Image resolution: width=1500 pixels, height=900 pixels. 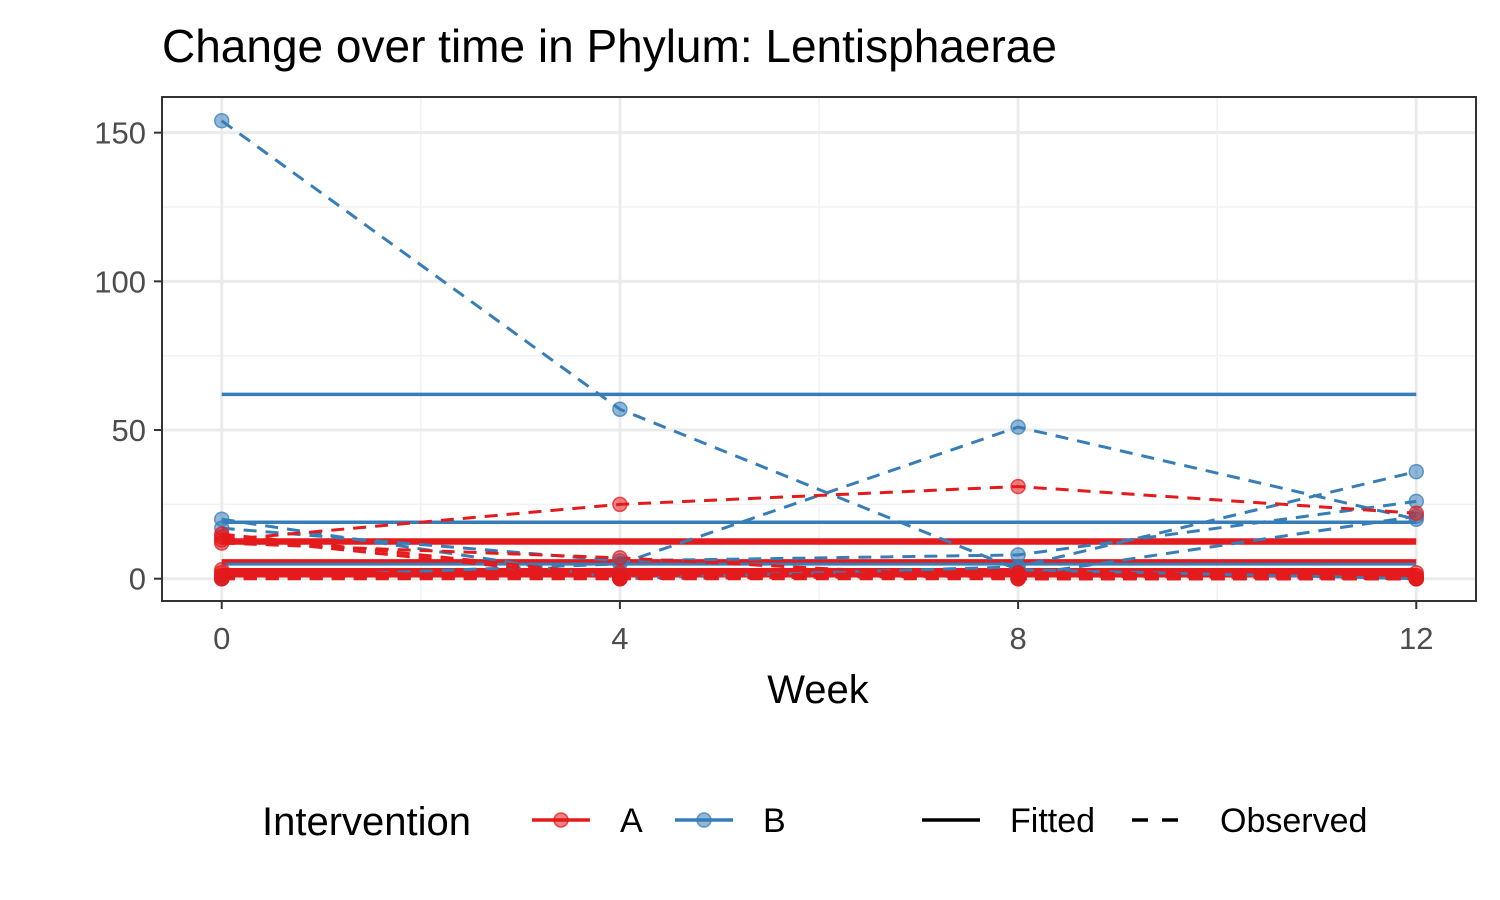 I want to click on x-tick-label: 8, so click(x=1017, y=638).